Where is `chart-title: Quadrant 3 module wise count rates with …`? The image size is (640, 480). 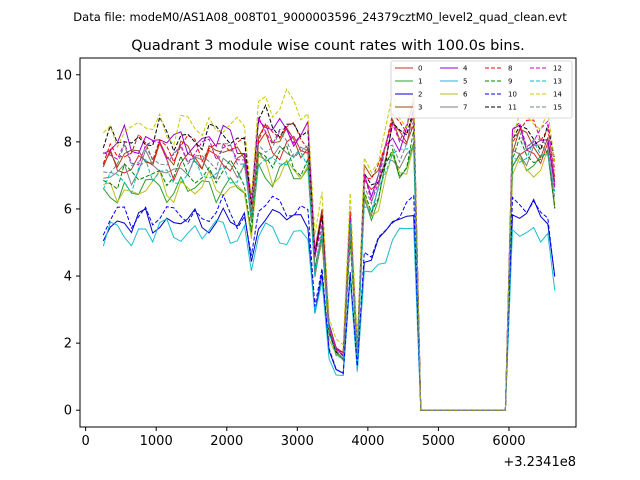 chart-title: Quadrant 3 module wise count rates with … is located at coordinates (328, 46).